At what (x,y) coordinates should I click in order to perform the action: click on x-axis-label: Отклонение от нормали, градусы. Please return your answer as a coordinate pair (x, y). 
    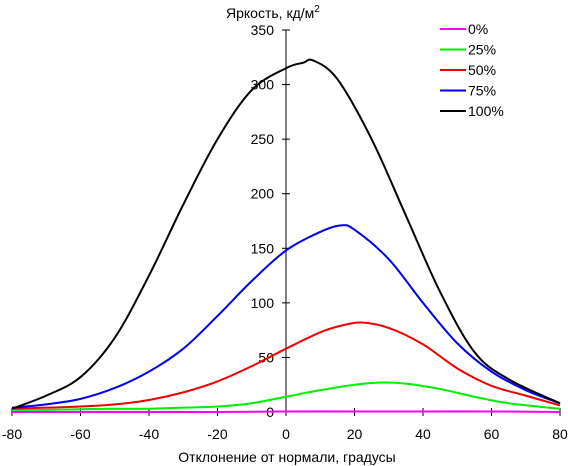
    Looking at the image, I should click on (286, 457).